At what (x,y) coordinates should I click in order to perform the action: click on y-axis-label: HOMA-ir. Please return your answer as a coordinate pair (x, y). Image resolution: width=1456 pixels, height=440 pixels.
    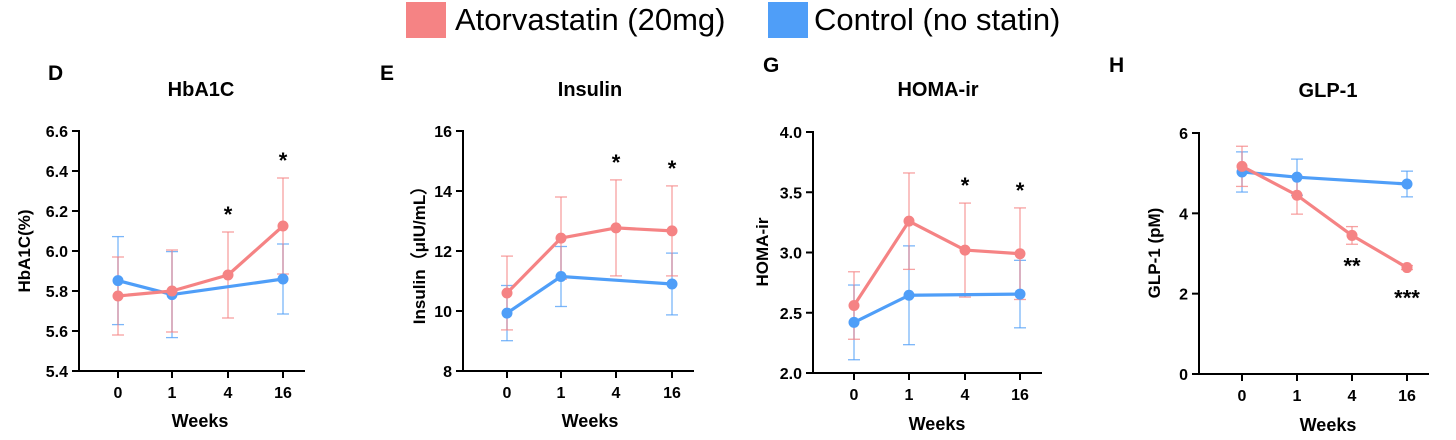
    Looking at the image, I should click on (762, 251).